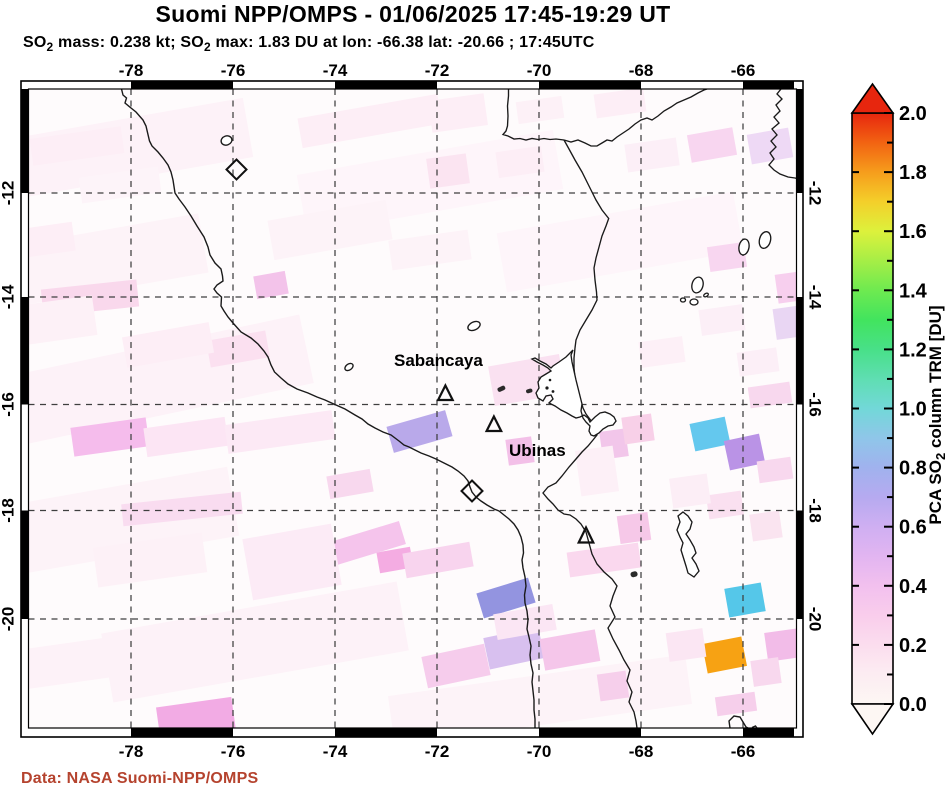  Describe the element at coordinates (913, 410) in the screenshot. I see `svg-text: 1.0` at that location.